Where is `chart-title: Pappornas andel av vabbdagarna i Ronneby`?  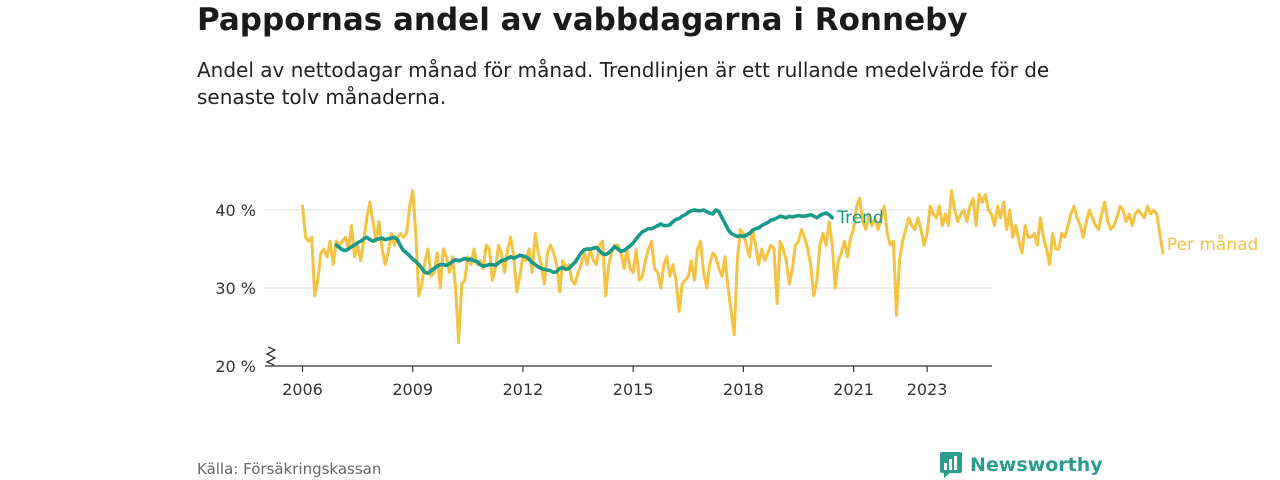 chart-title: Pappornas andel av vabbdagarna i Ronneby is located at coordinates (582, 20).